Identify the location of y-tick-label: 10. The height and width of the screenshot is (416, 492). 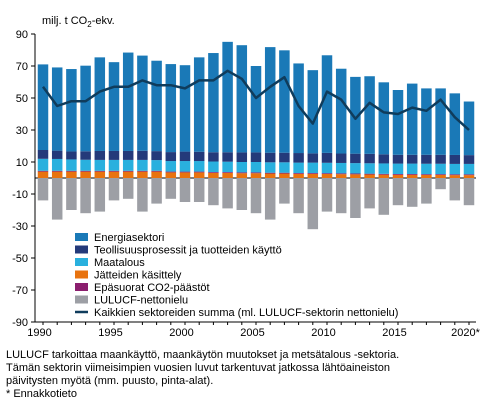
(22, 163).